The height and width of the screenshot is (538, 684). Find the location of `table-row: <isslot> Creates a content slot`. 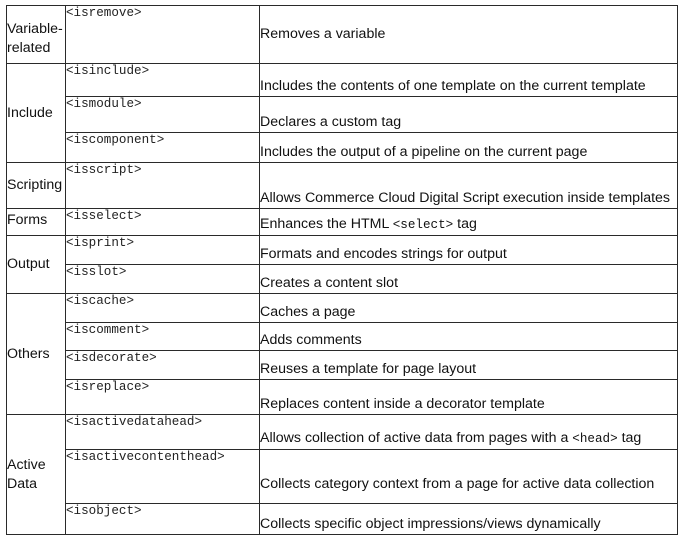

table-row: <isslot> Creates a content slot is located at coordinates (342, 279).